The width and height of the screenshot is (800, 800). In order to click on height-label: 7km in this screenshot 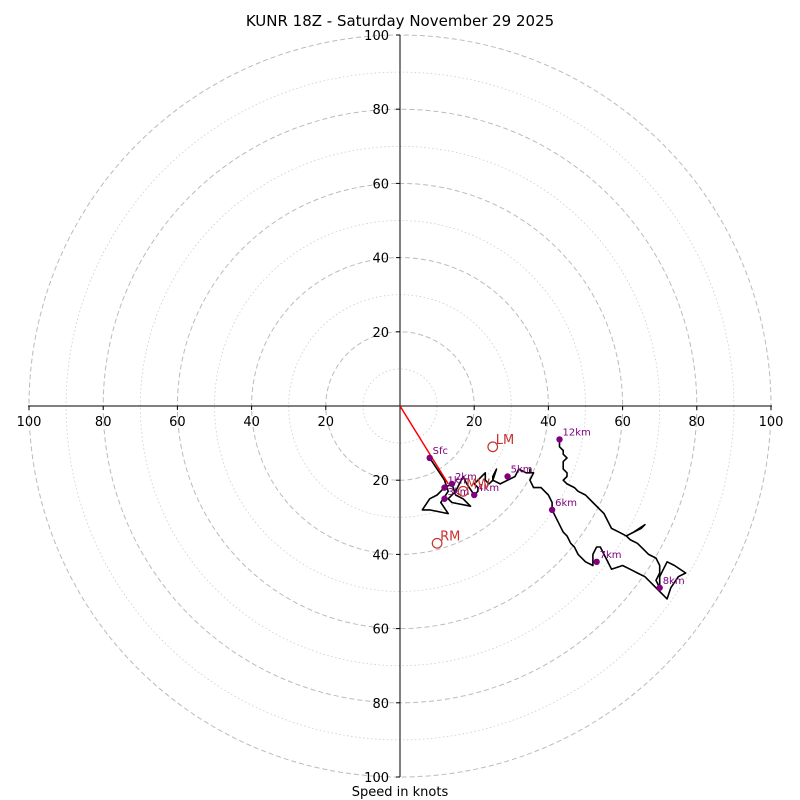, I will do `click(611, 555)`.